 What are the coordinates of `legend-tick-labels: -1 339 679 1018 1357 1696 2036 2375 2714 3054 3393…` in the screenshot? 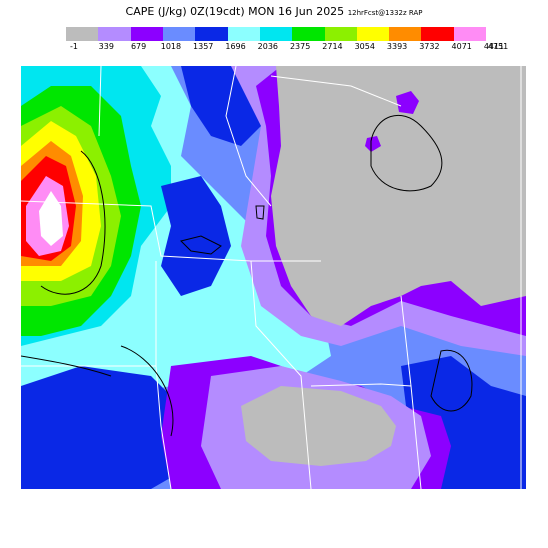 It's located at (287, 48).